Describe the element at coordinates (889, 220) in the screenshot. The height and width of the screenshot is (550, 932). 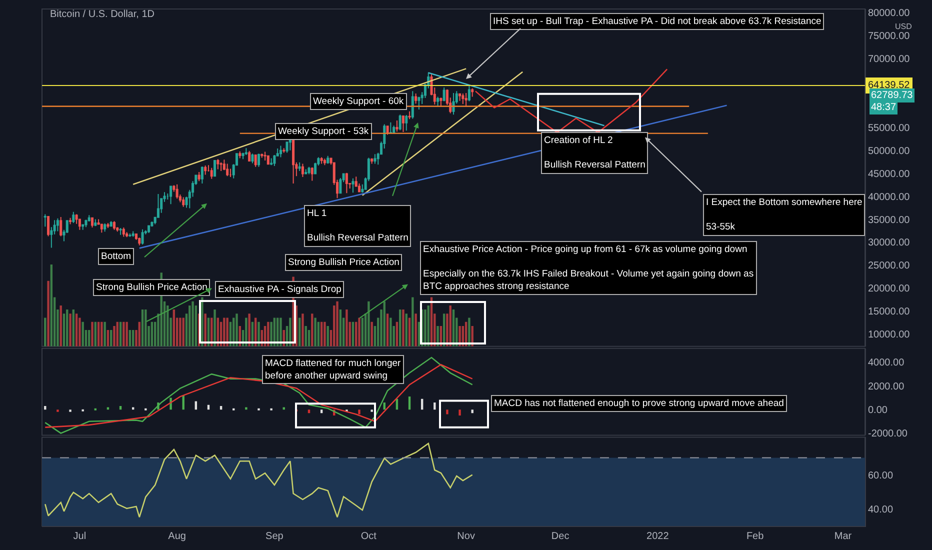
I see `y-tick-label: 35000.00` at that location.